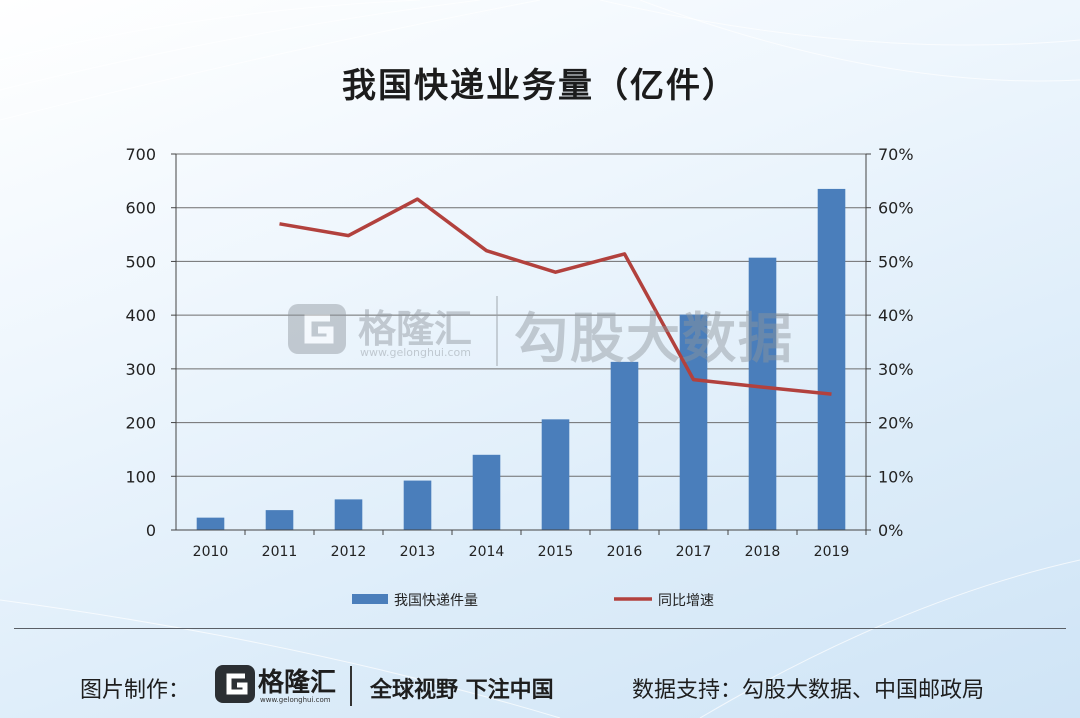 This screenshot has width=1080, height=718. Describe the element at coordinates (556, 552) in the screenshot. I see `x-tick-label: 2015` at that location.